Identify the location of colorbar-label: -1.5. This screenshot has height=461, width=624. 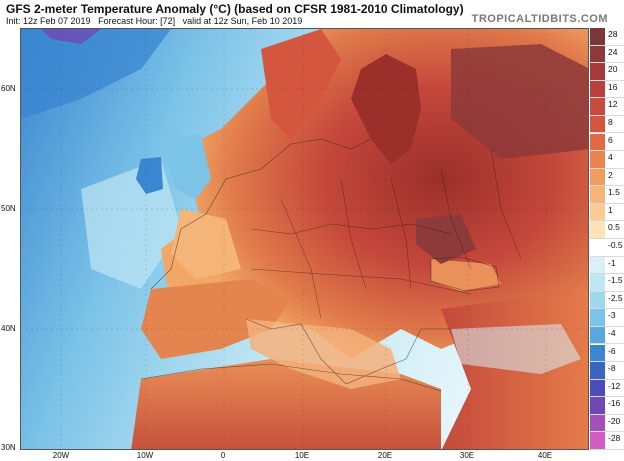
(615, 280).